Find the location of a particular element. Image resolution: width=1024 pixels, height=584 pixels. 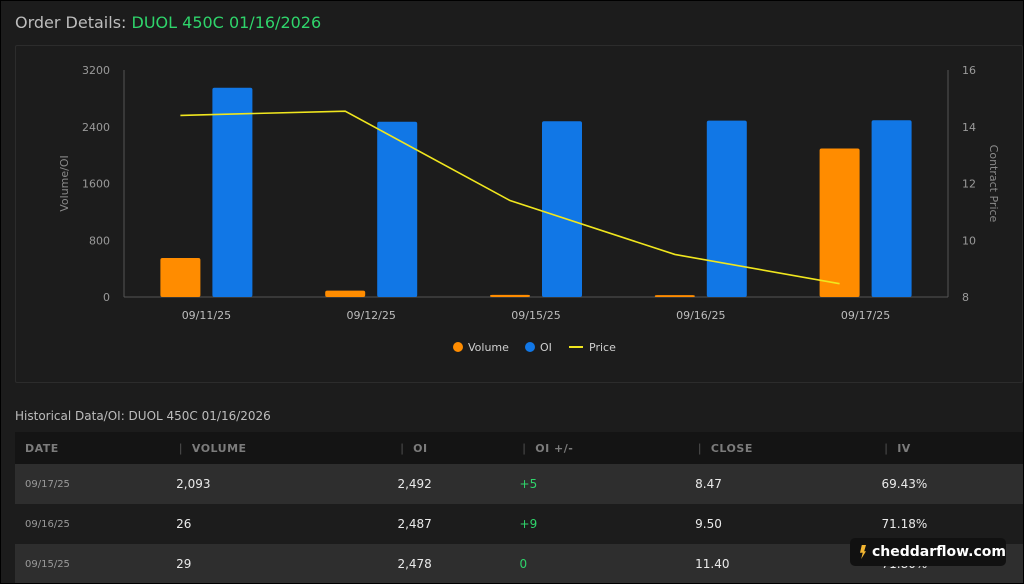

column-header-label: IV is located at coordinates (904, 448).